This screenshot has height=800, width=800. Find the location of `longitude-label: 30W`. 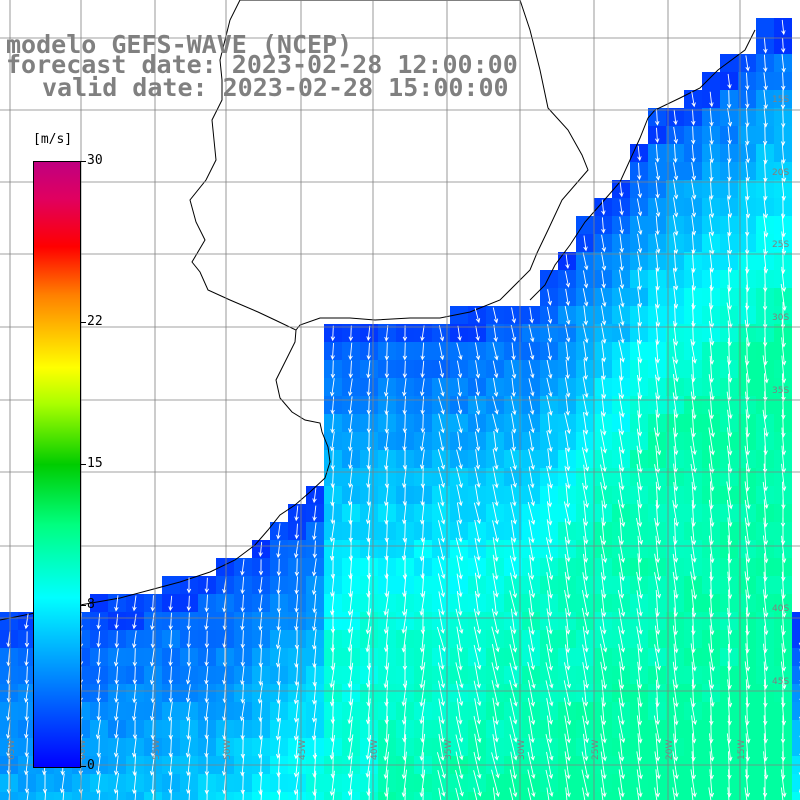

longitude-label: 30W is located at coordinates (522, 750).